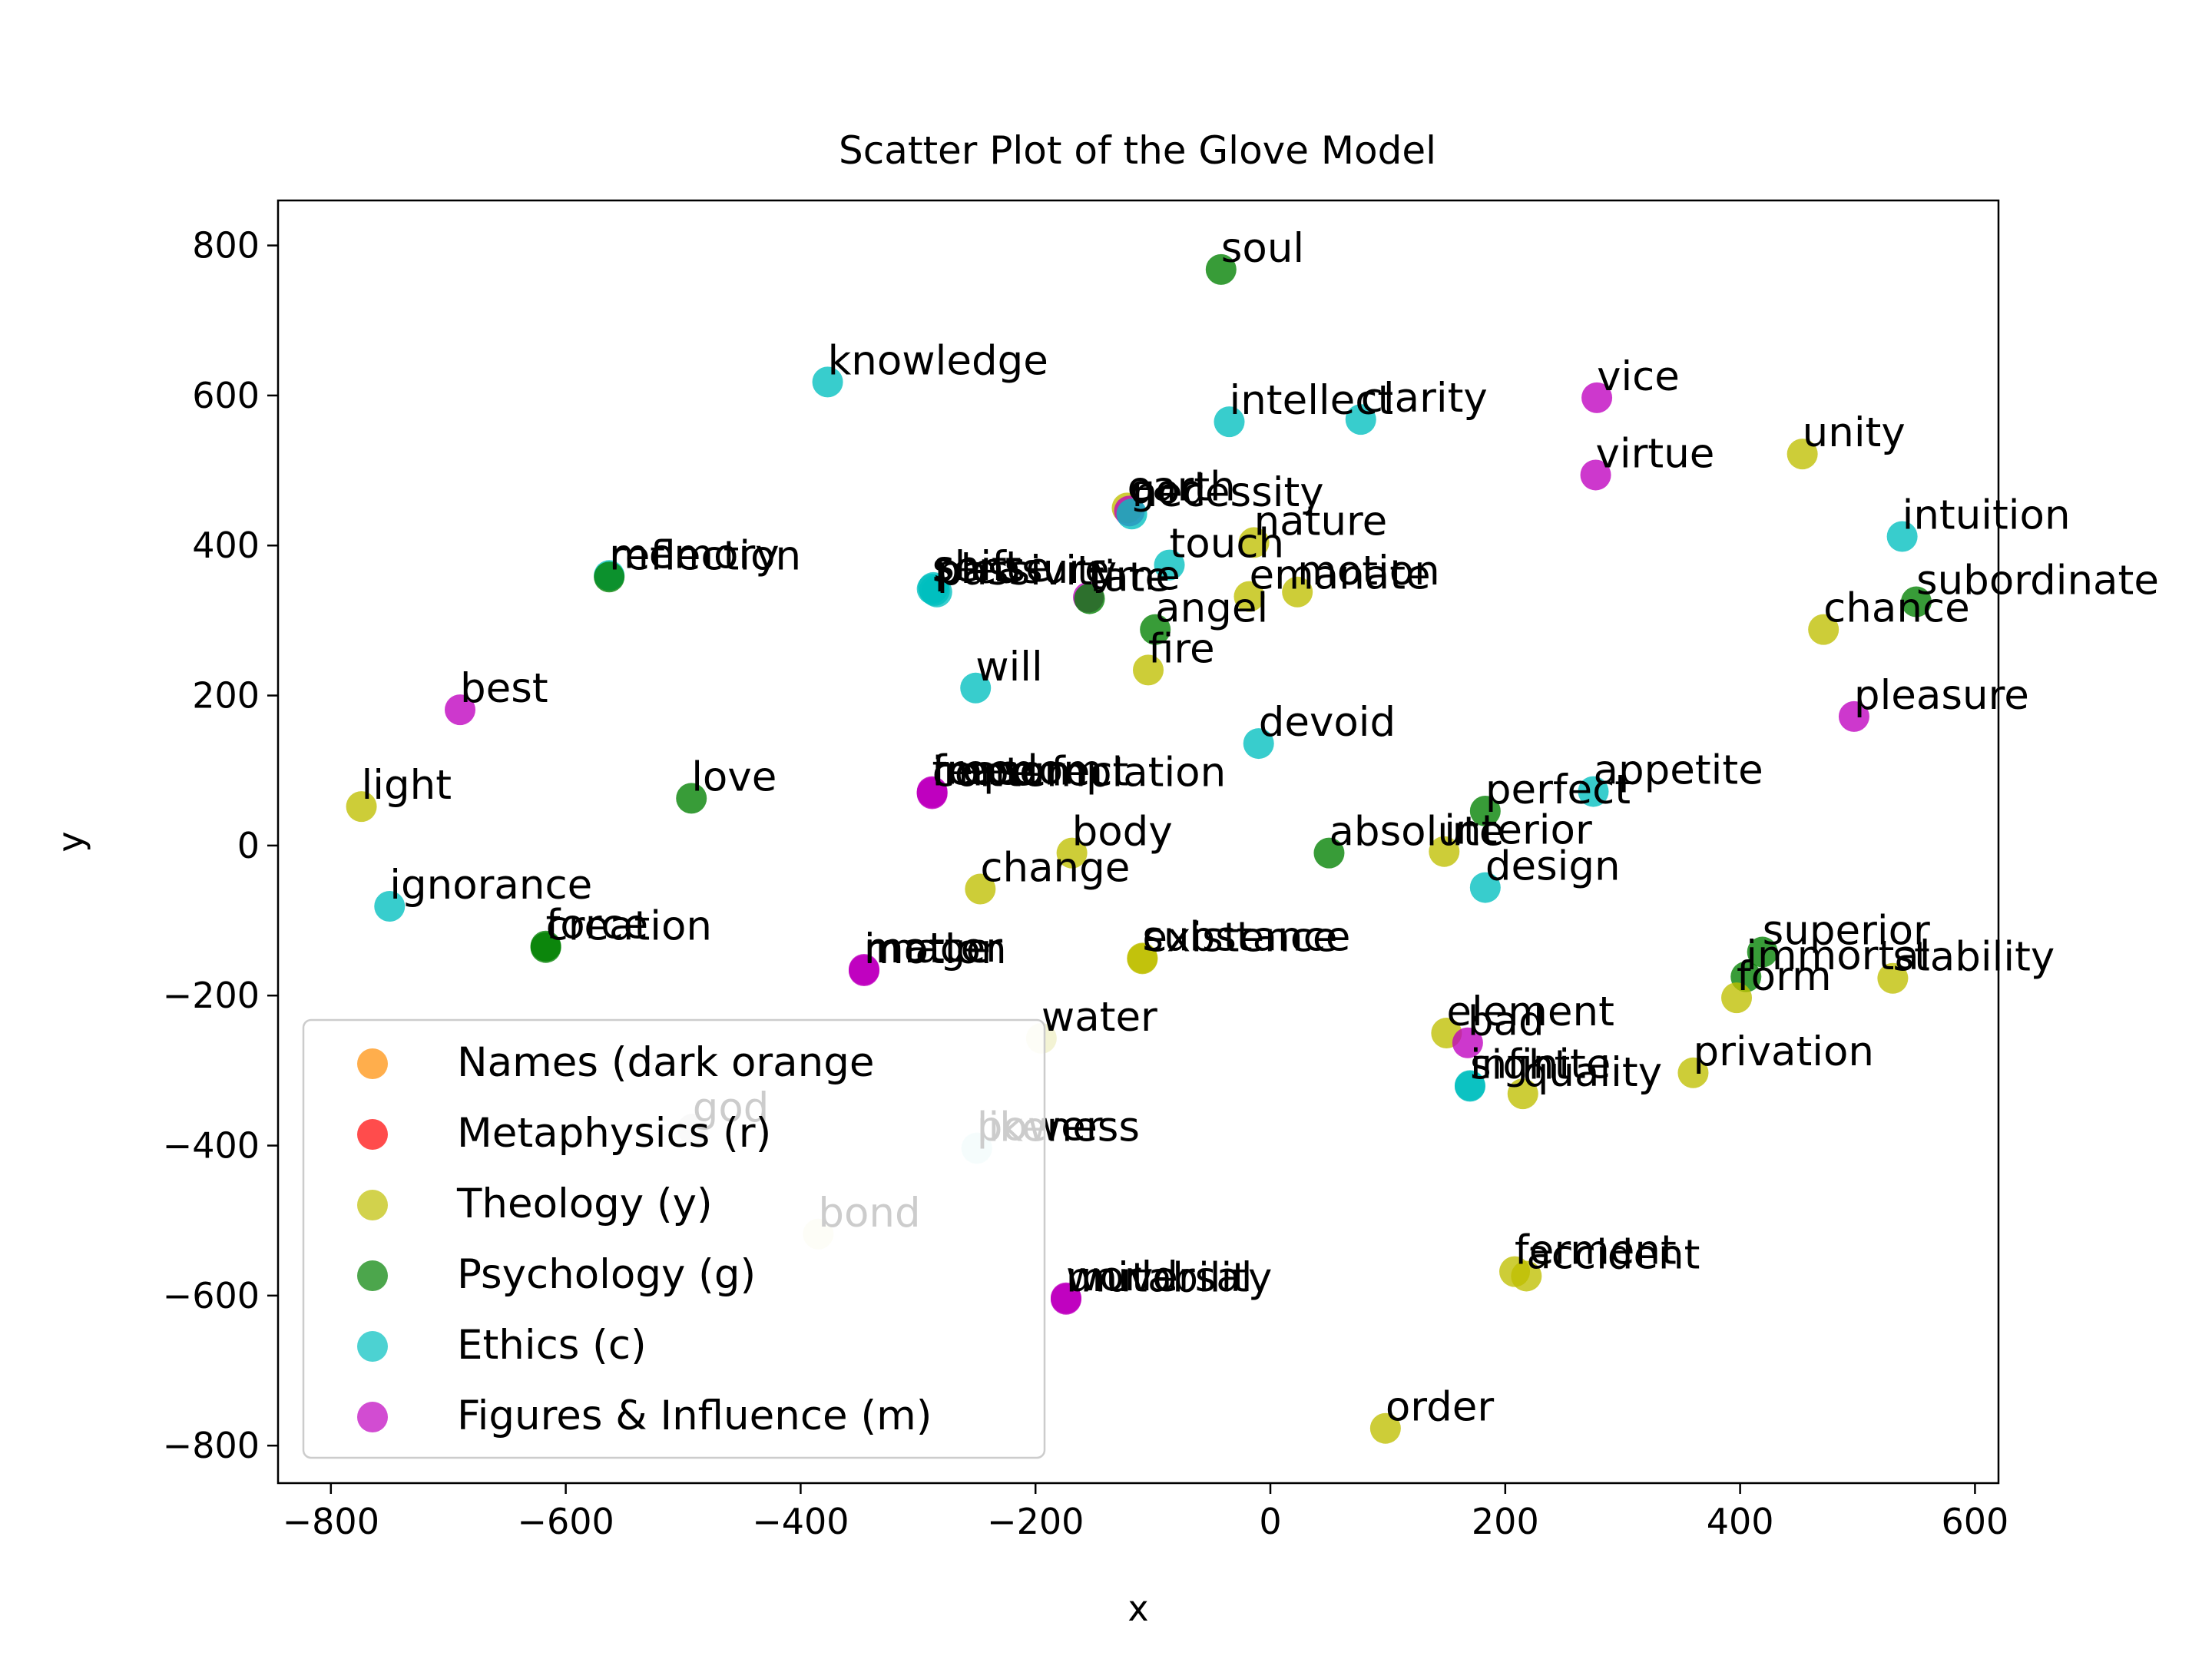 This screenshot has width=2212, height=1659. I want to click on point-label: appetite, so click(1678, 770).